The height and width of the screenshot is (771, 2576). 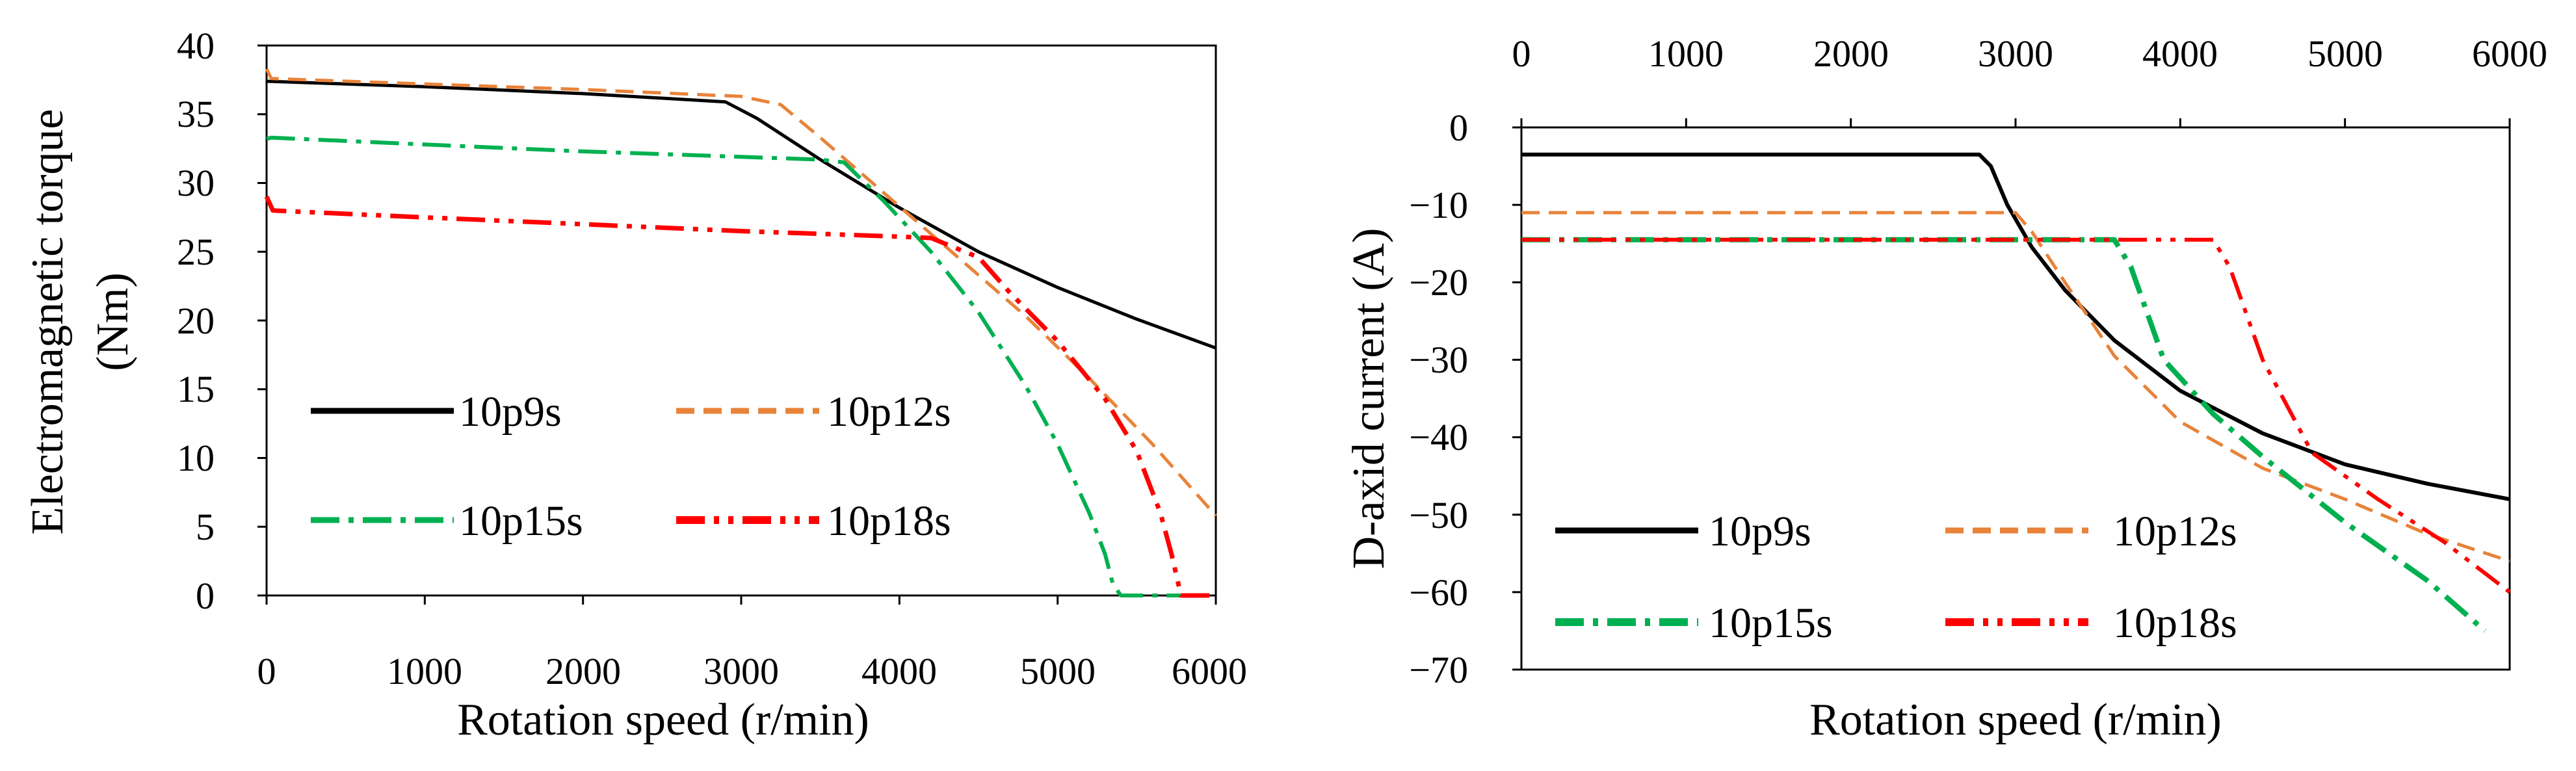 I want to click on current-x-tick-label: 4000, so click(x=2180, y=54).